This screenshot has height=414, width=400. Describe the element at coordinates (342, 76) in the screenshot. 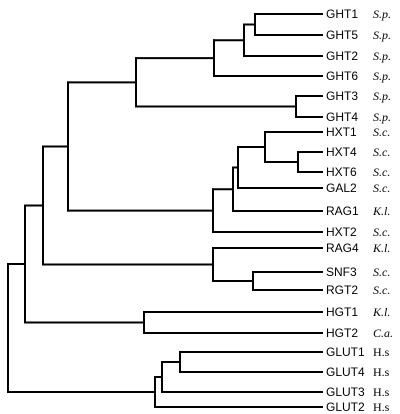

I see `gene-label: GHT6` at that location.